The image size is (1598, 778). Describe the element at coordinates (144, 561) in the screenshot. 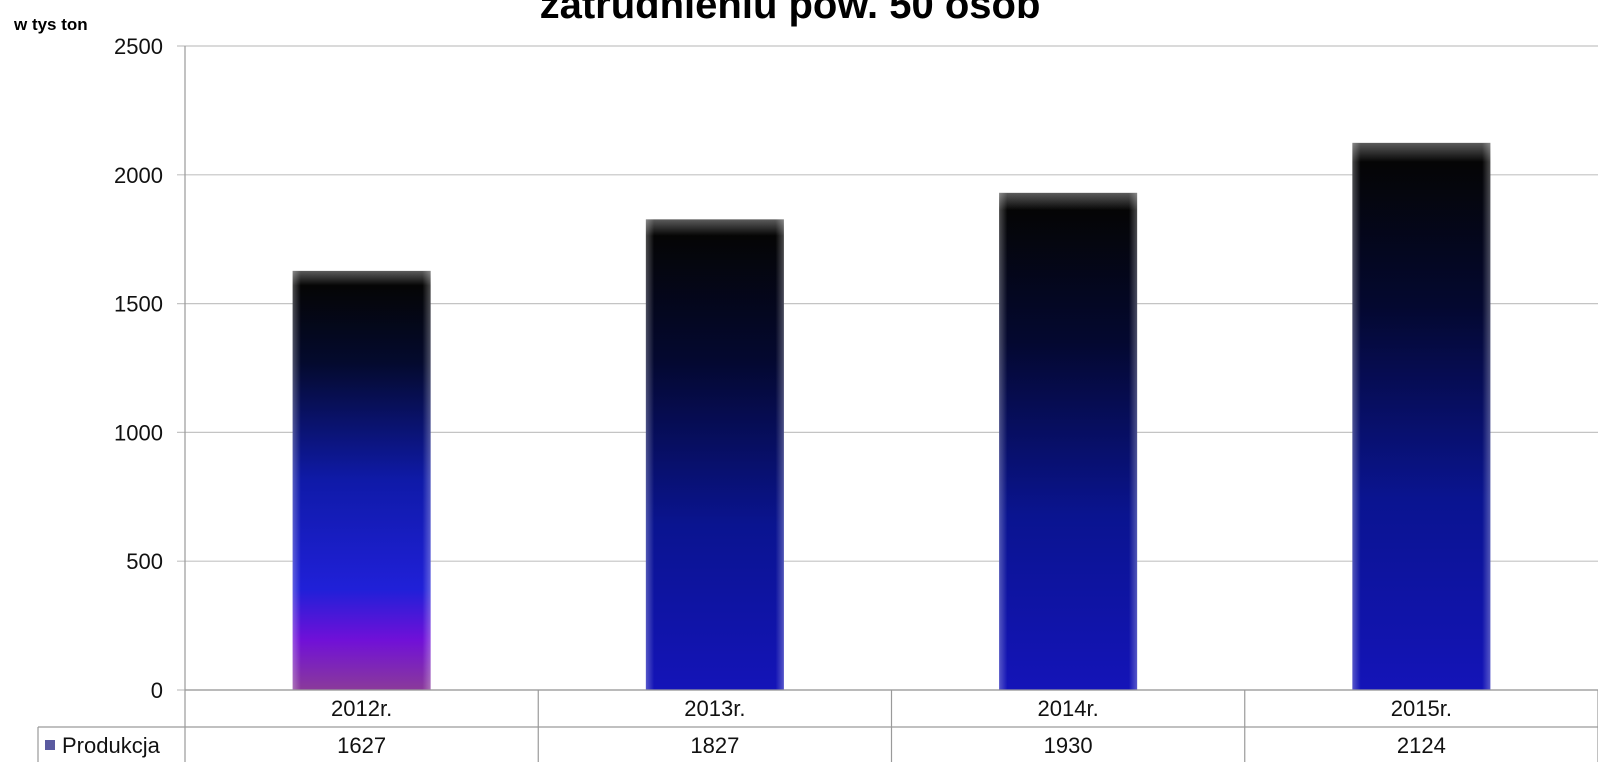

I see `y-tick-label: 500` at that location.